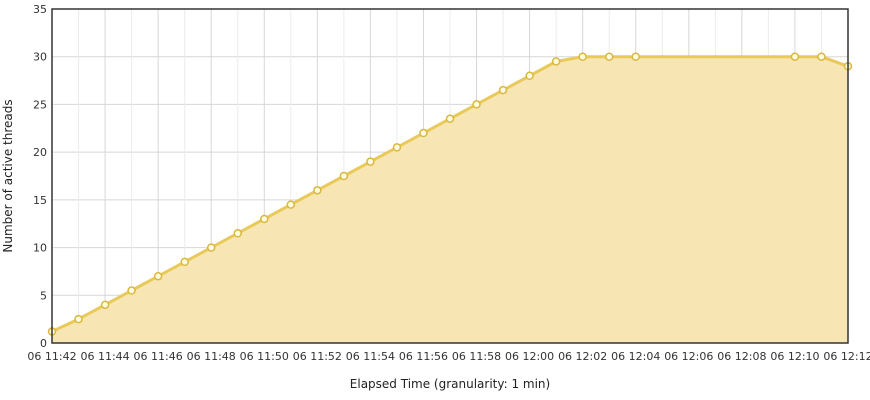 The image size is (870, 400). Describe the element at coordinates (40, 152) in the screenshot. I see `y-tick-label: 20` at that location.